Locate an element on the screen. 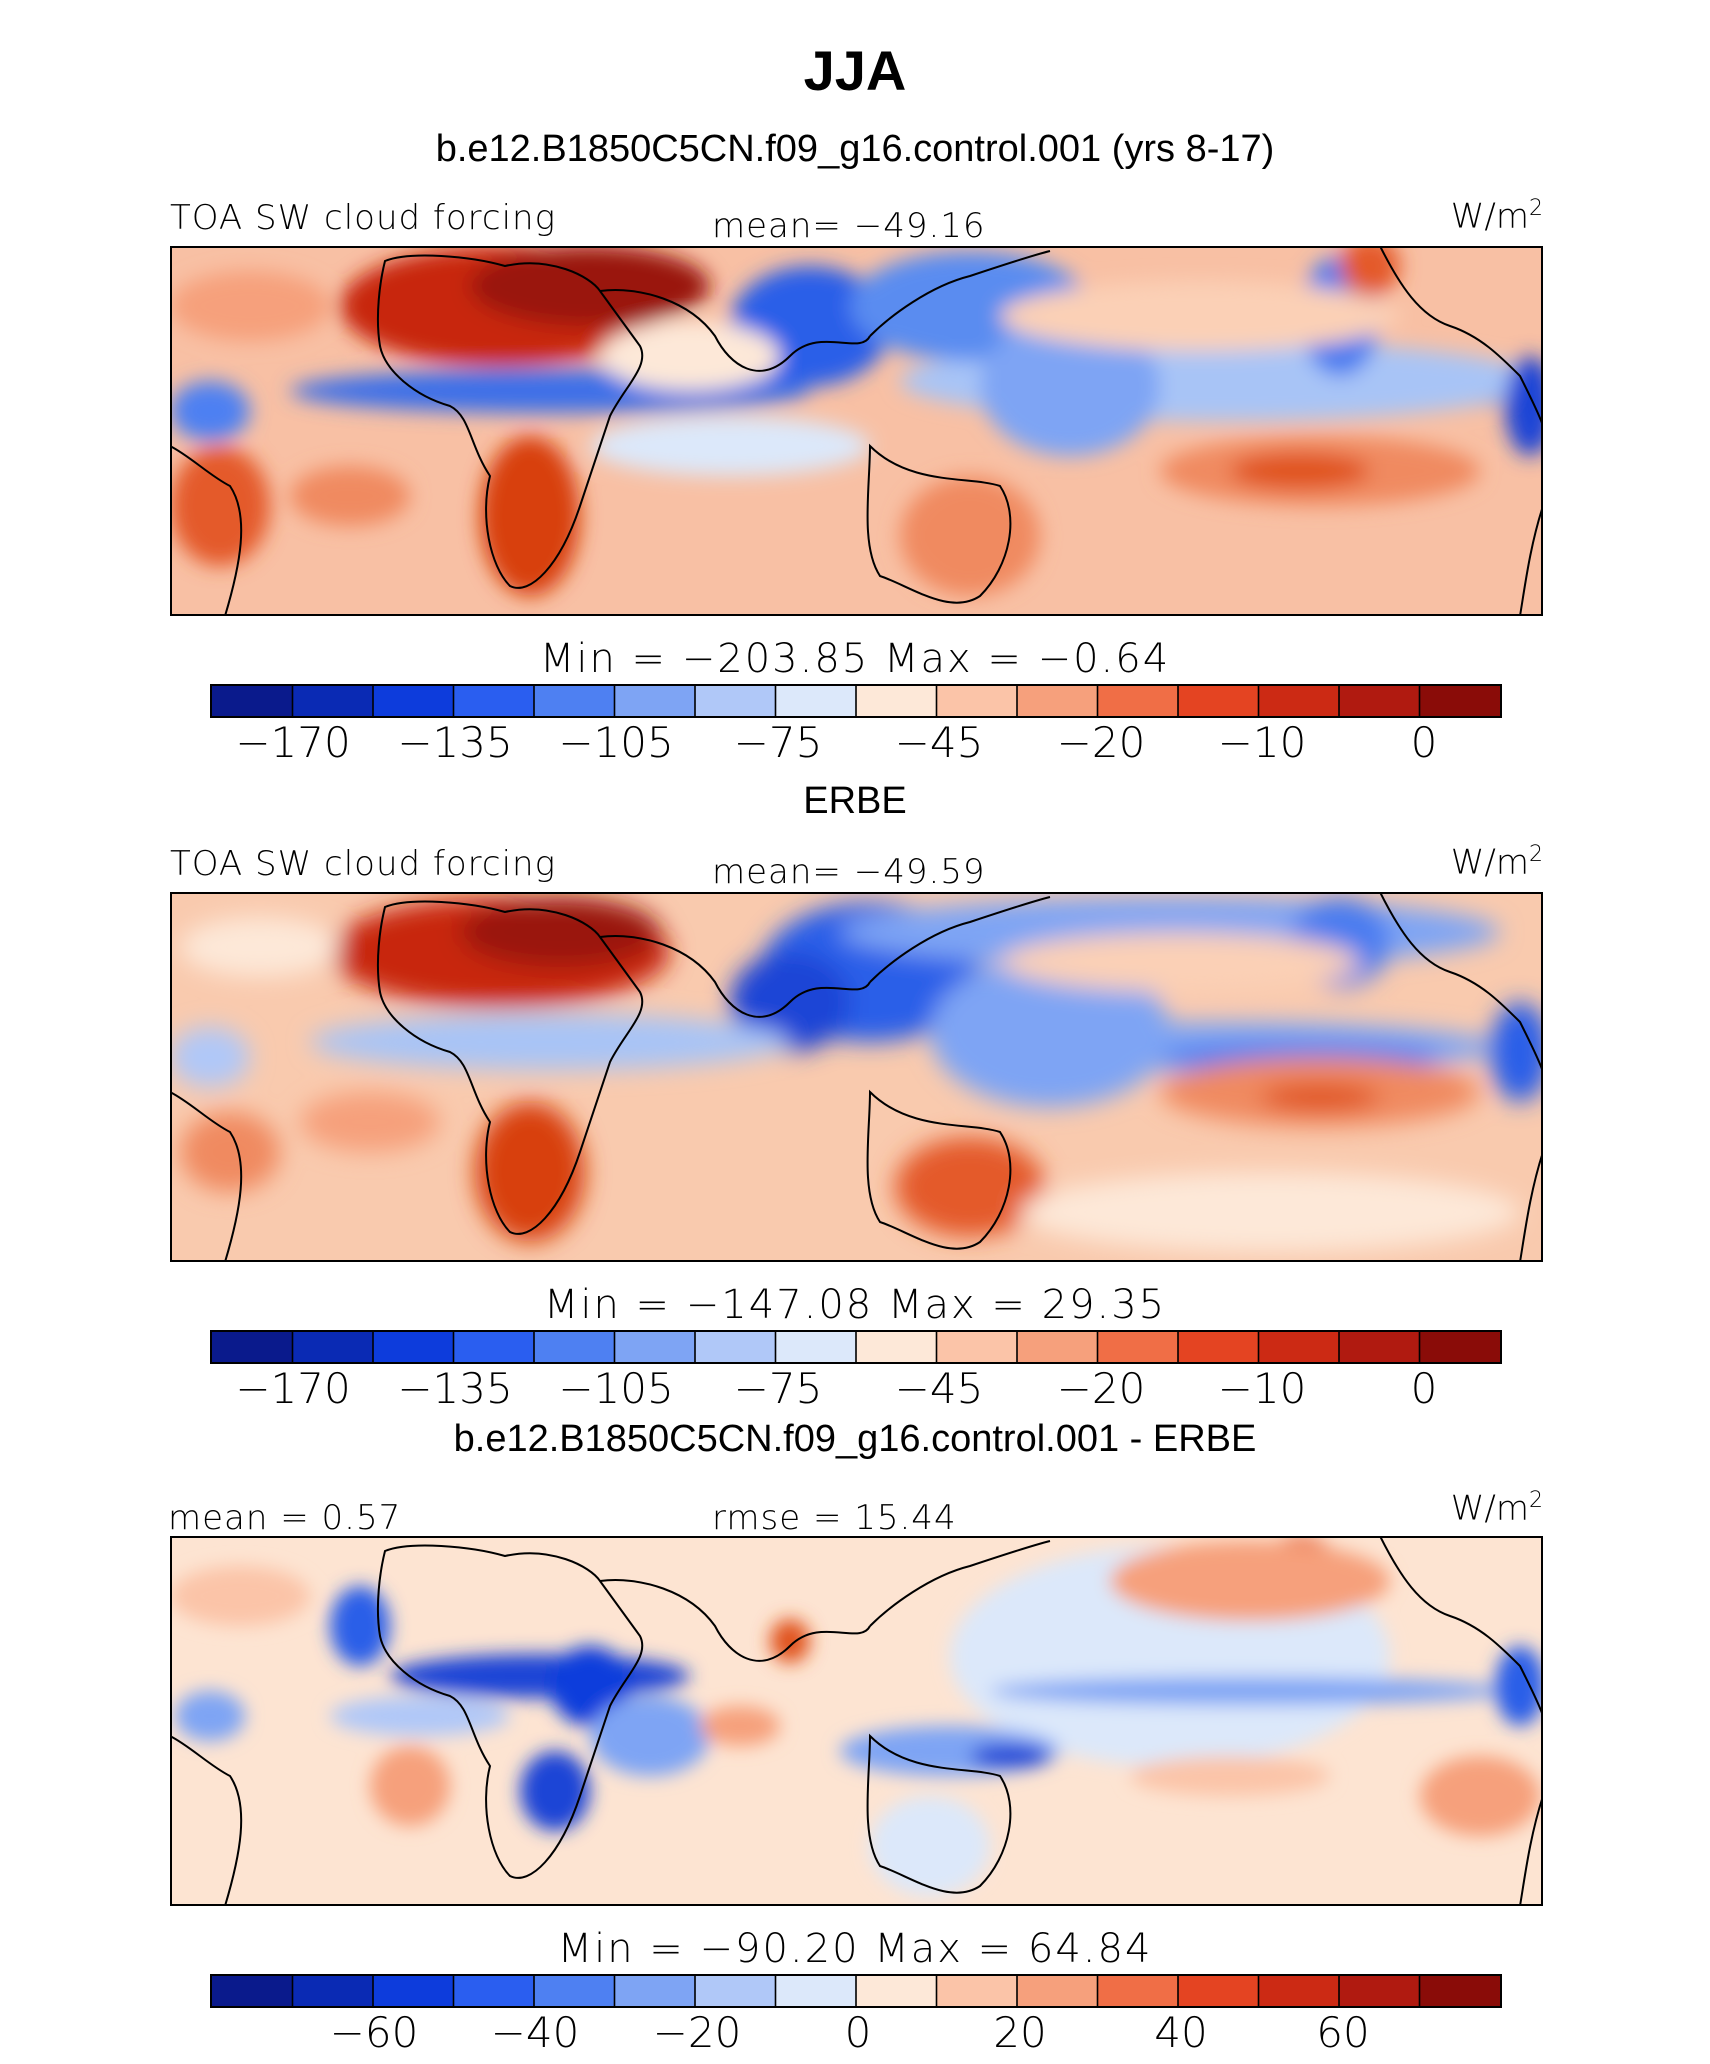  panel2-variable-label: TOA SW cloud forcing is located at coordinates (363, 864).